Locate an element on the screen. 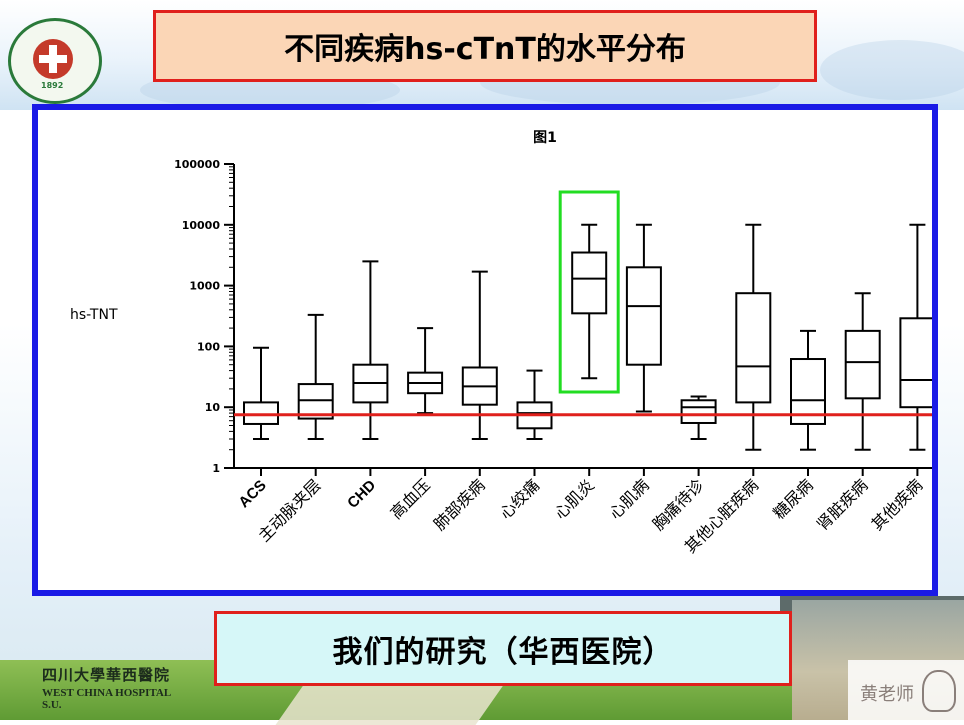  hospital-emblem-icon: 1892 is located at coordinates (55, 61).